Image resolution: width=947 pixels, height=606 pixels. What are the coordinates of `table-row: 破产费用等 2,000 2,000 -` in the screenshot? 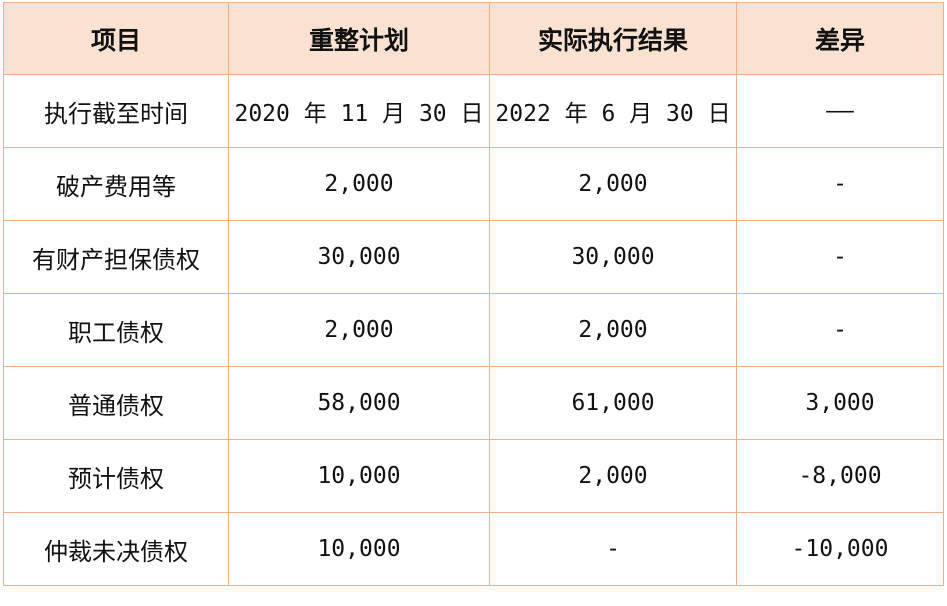 It's located at (473, 184).